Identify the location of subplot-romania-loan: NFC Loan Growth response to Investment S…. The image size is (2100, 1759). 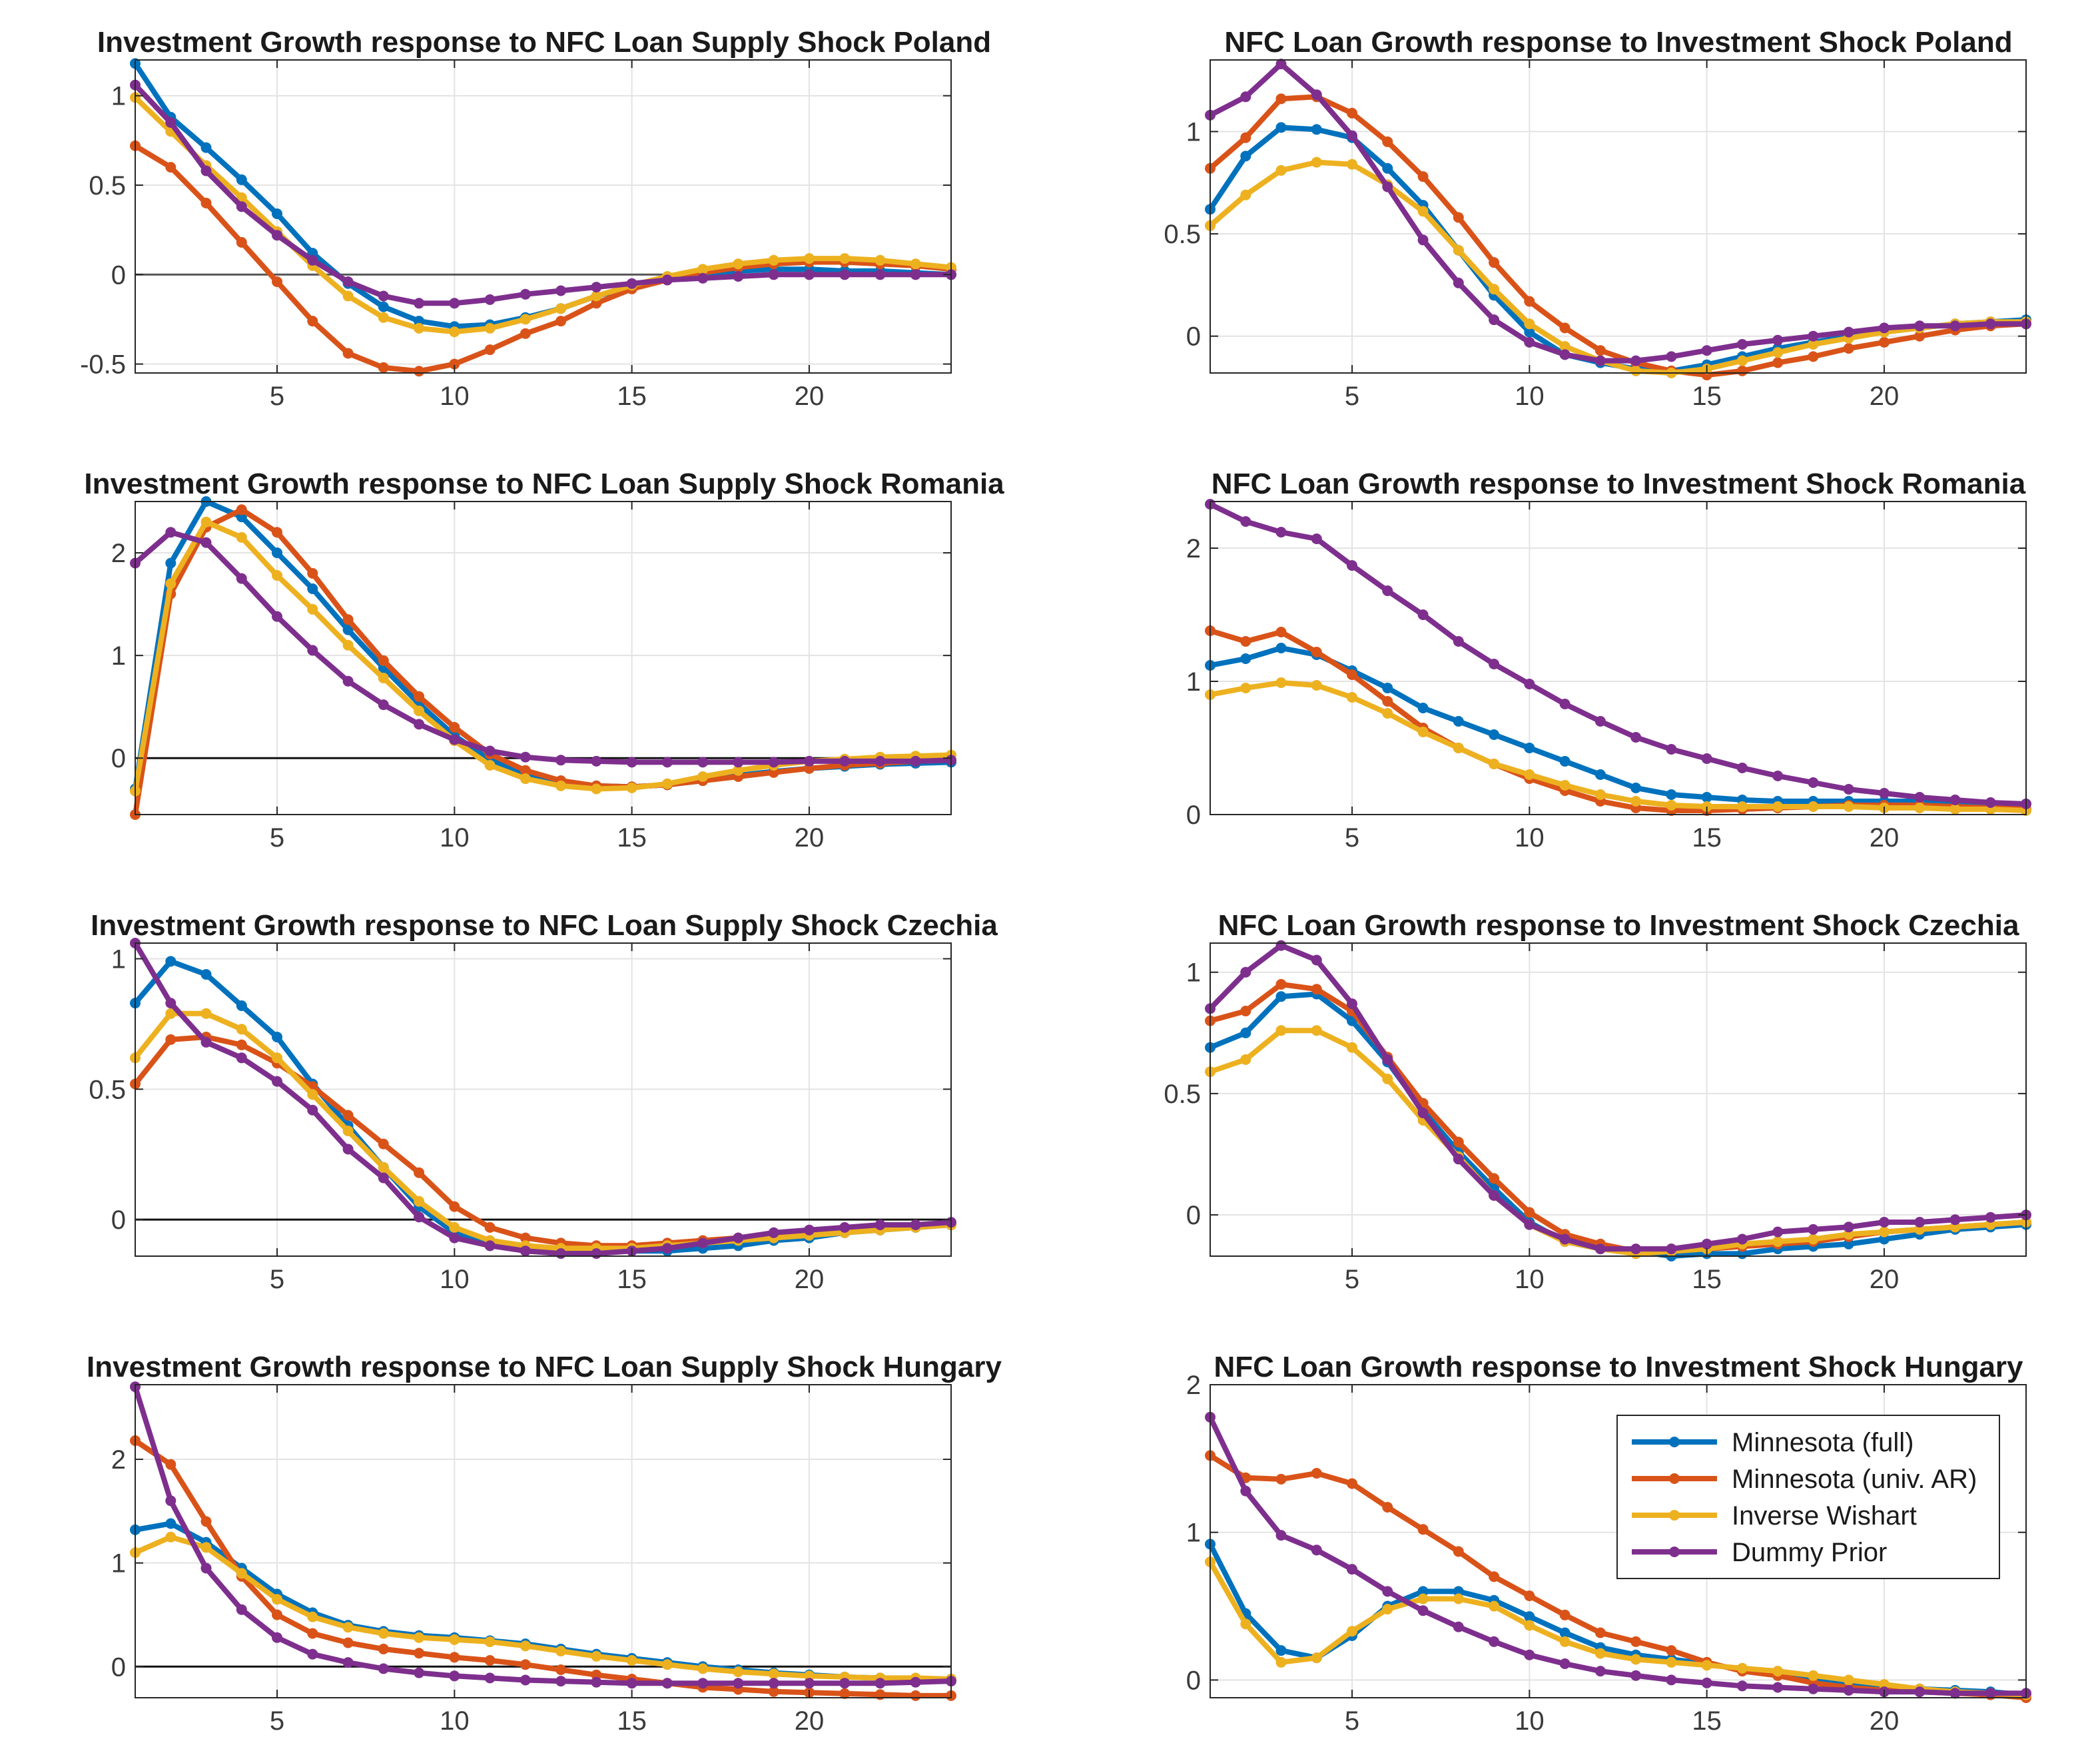
(1608, 660).